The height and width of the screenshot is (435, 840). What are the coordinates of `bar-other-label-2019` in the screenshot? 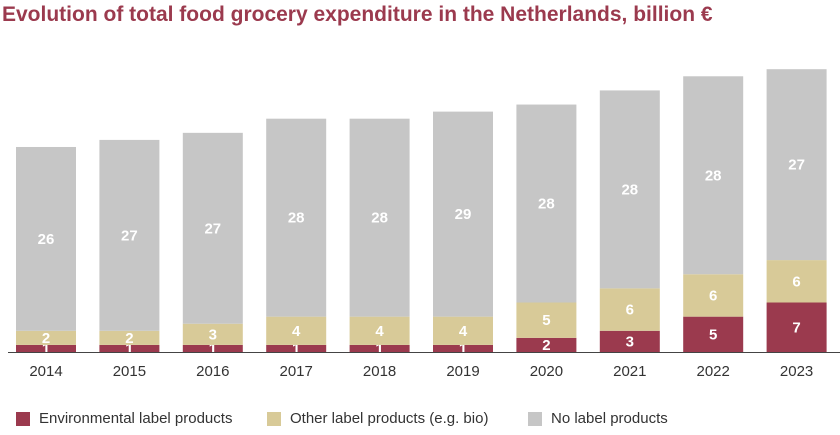 It's located at (463, 330).